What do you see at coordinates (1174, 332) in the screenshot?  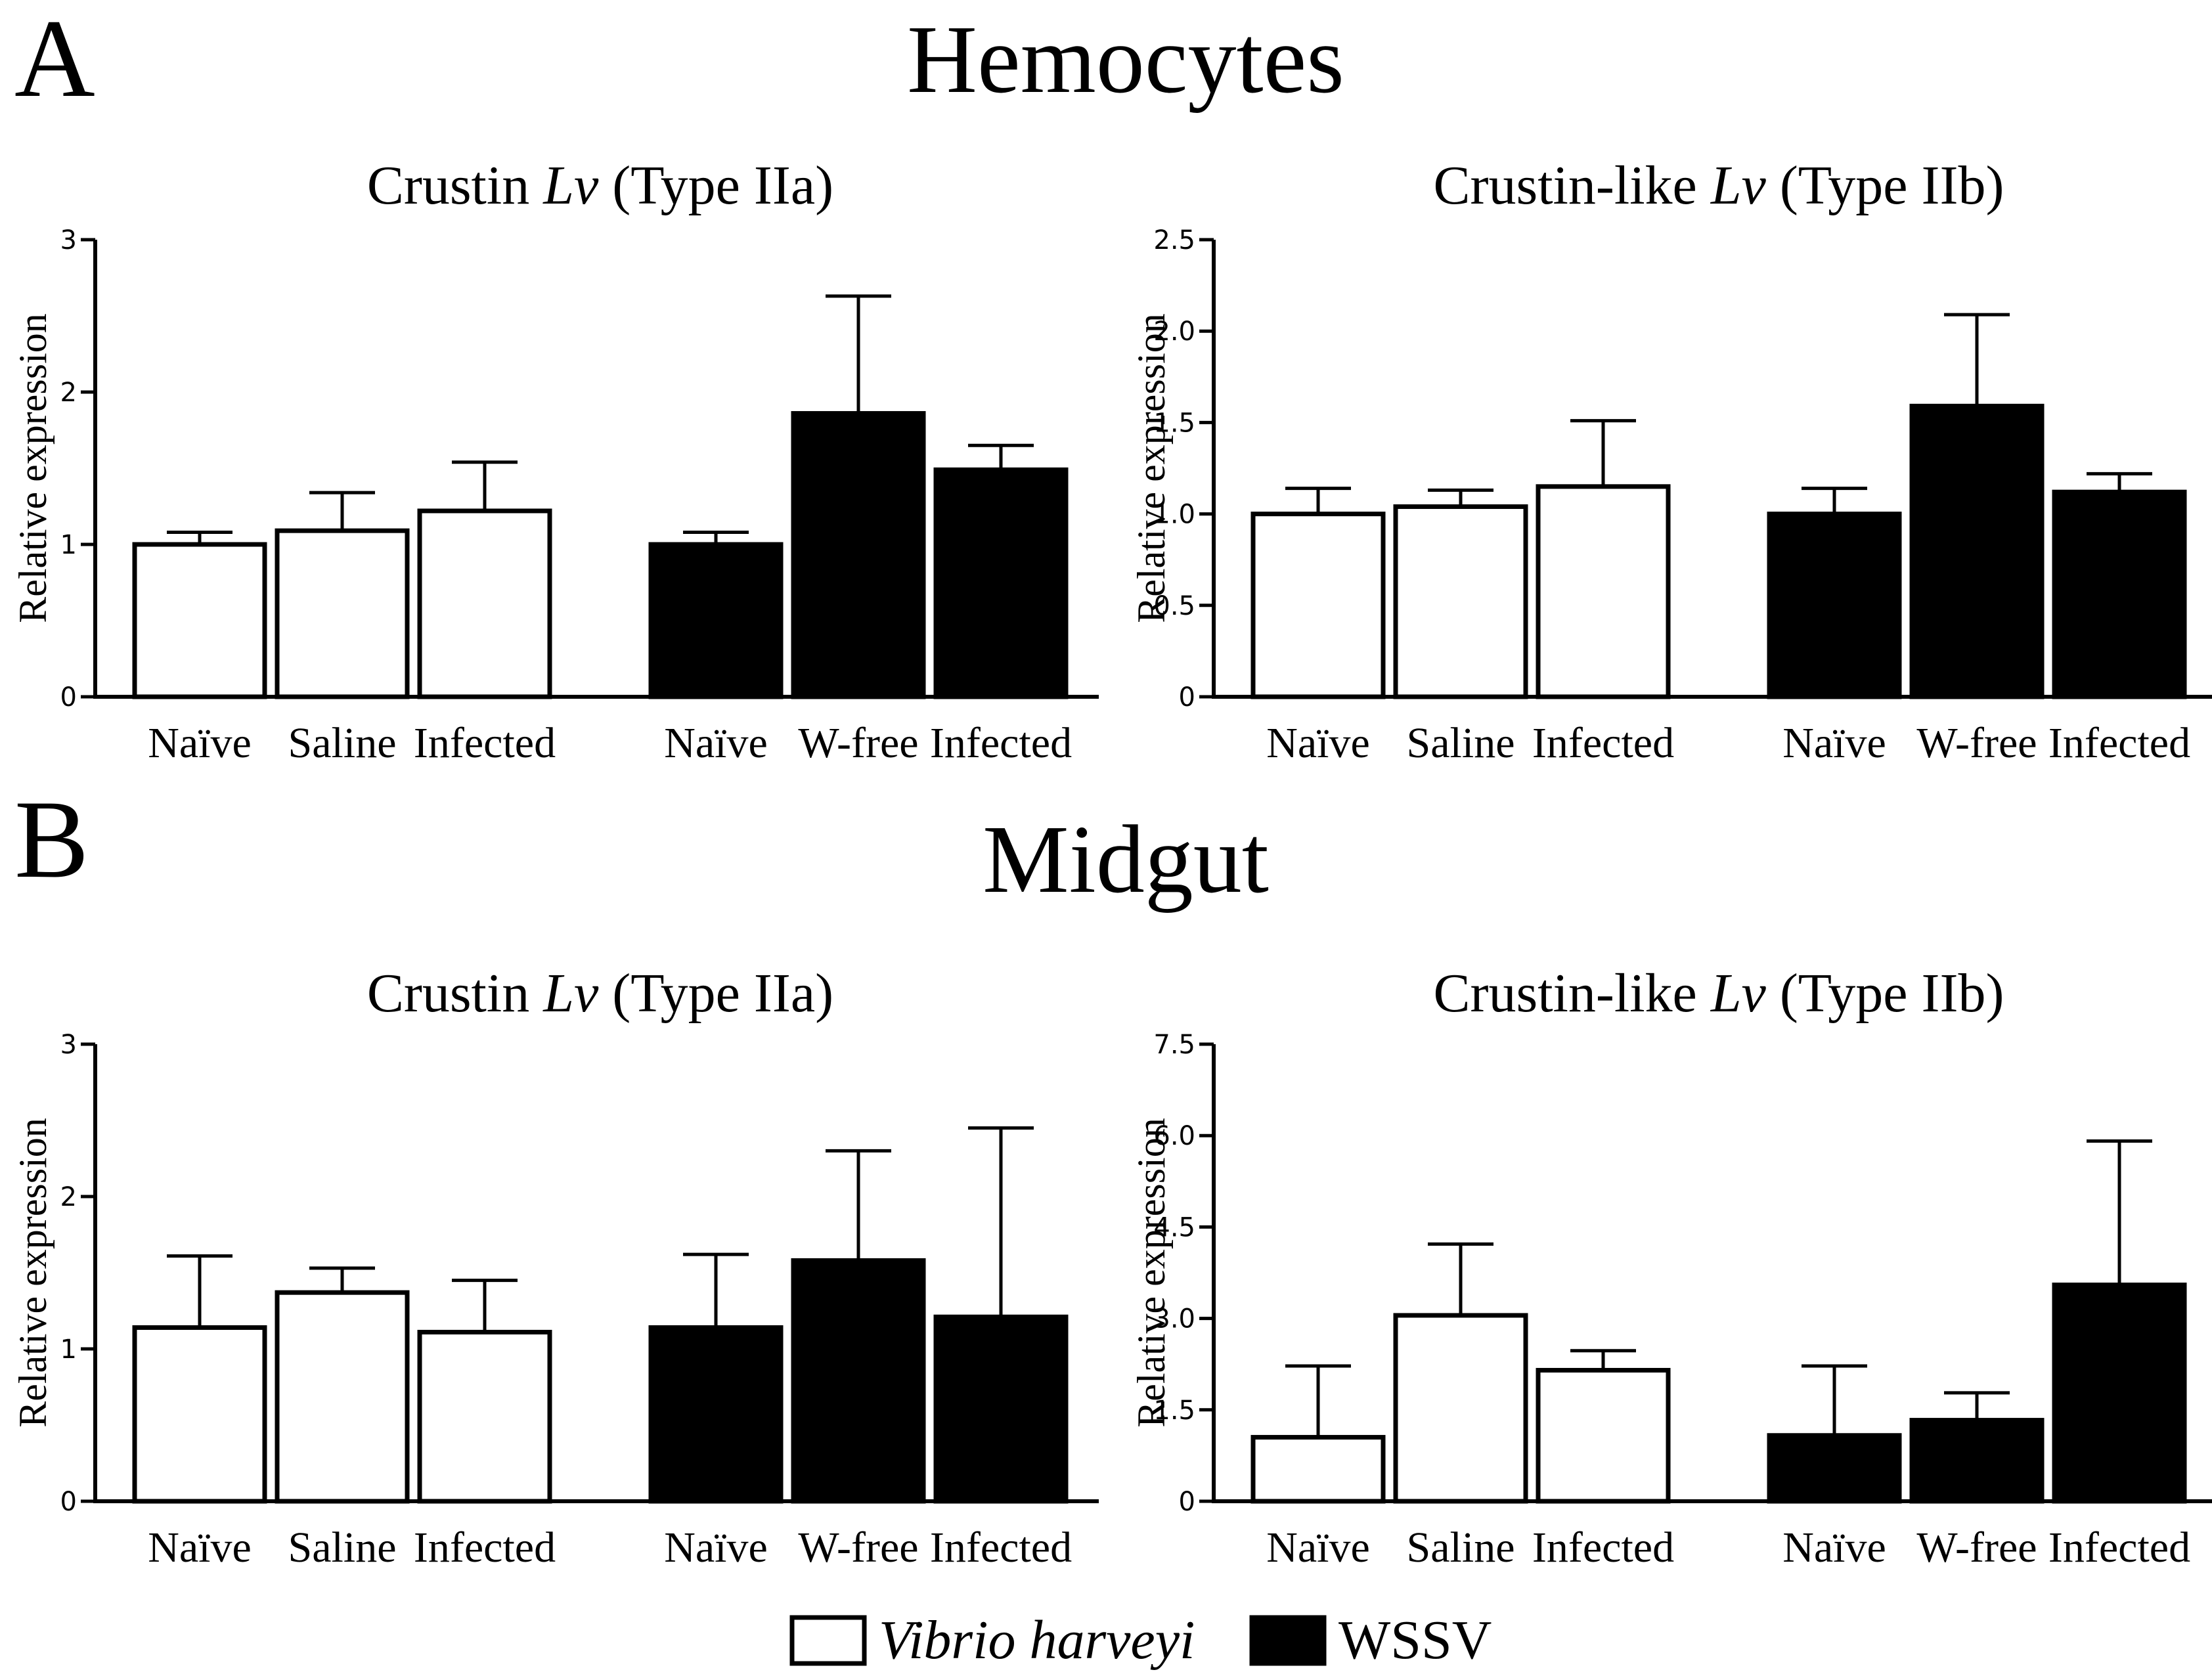 I see `y-tick-label: 2.0` at bounding box center [1174, 332].